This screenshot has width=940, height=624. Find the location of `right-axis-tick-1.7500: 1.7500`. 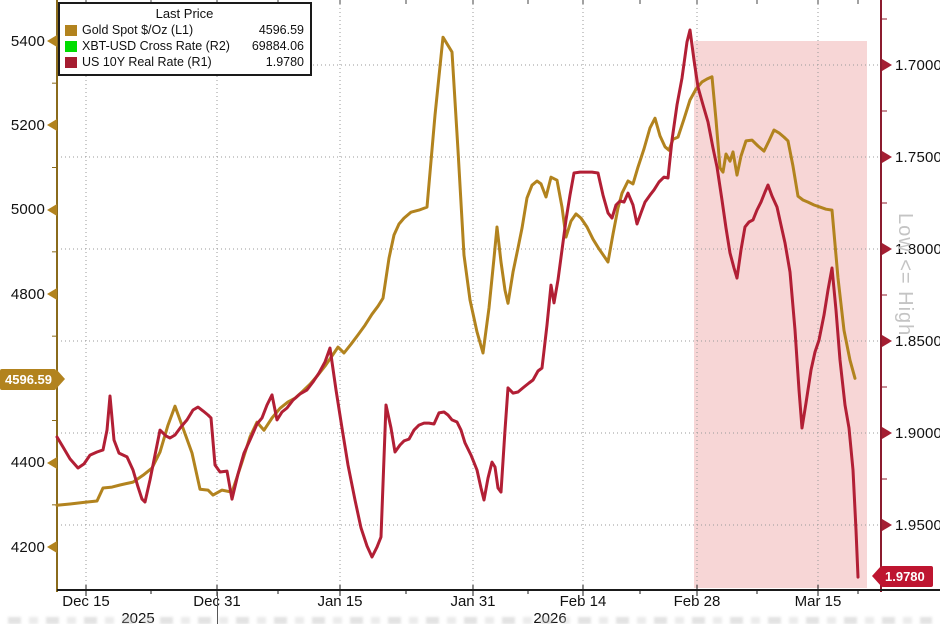

right-axis-tick-1.7500: 1.7500 is located at coordinates (911, 157).